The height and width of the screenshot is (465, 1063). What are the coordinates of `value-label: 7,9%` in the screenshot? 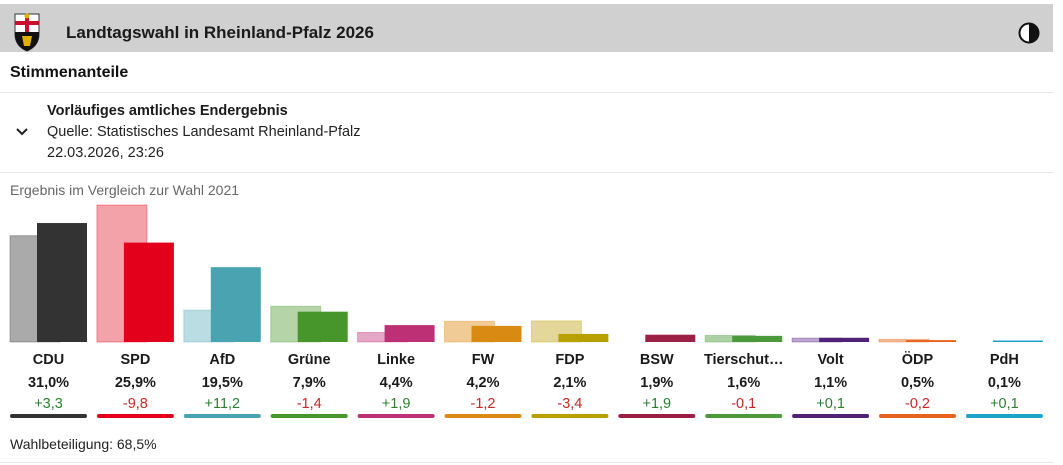 It's located at (309, 383).